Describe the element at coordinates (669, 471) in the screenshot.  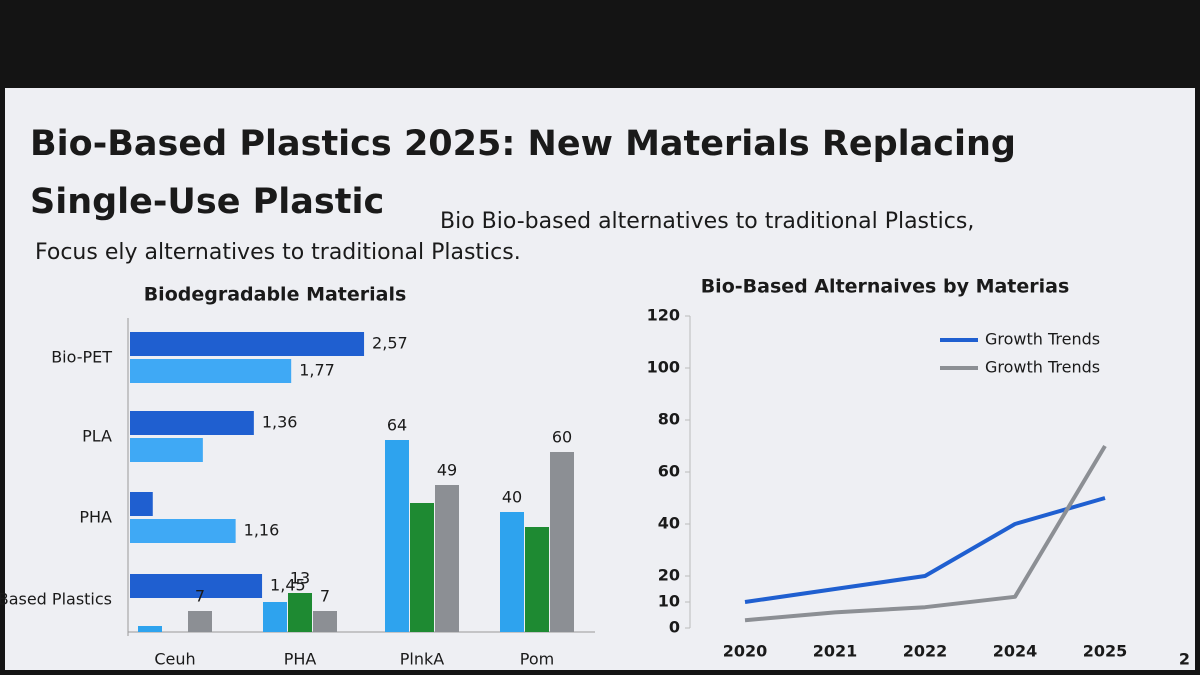
I see `y-tick-label: 60` at that location.